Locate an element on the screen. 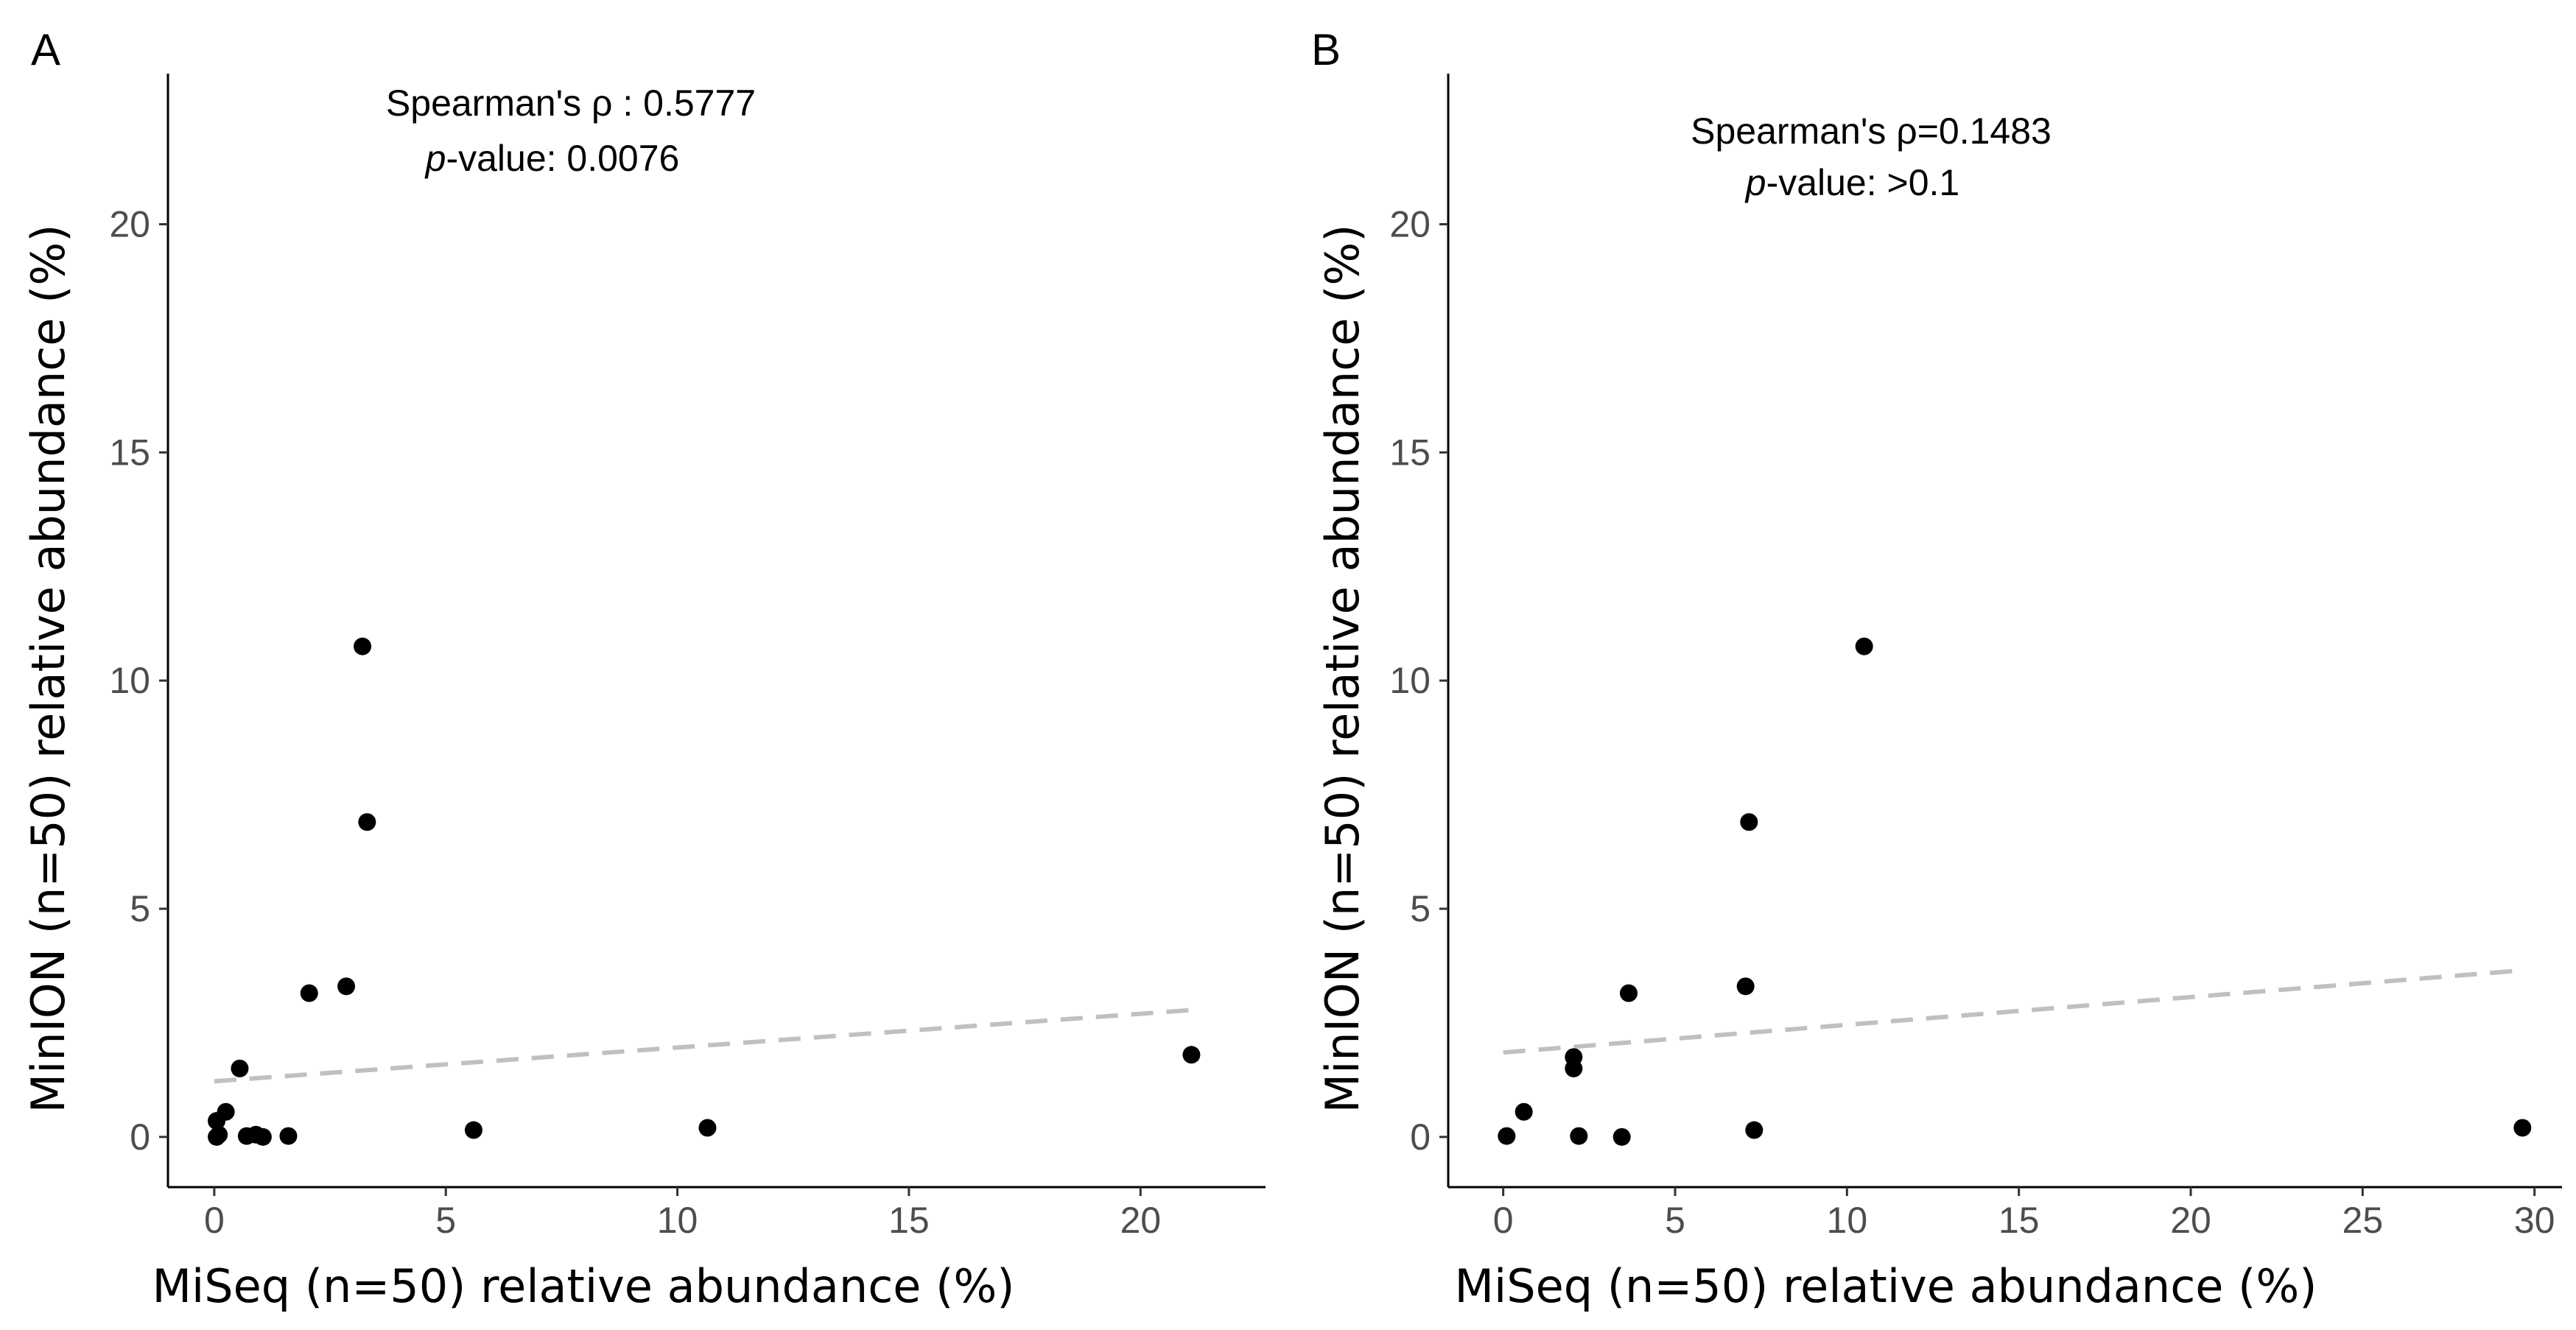 The height and width of the screenshot is (1330, 2576). panel-b-y-tick-label: 5 is located at coordinates (1420, 908).